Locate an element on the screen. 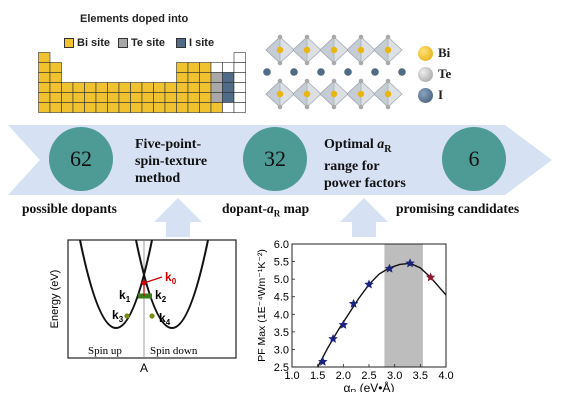  crystal-legend-te-label: Te is located at coordinates (445, 73).